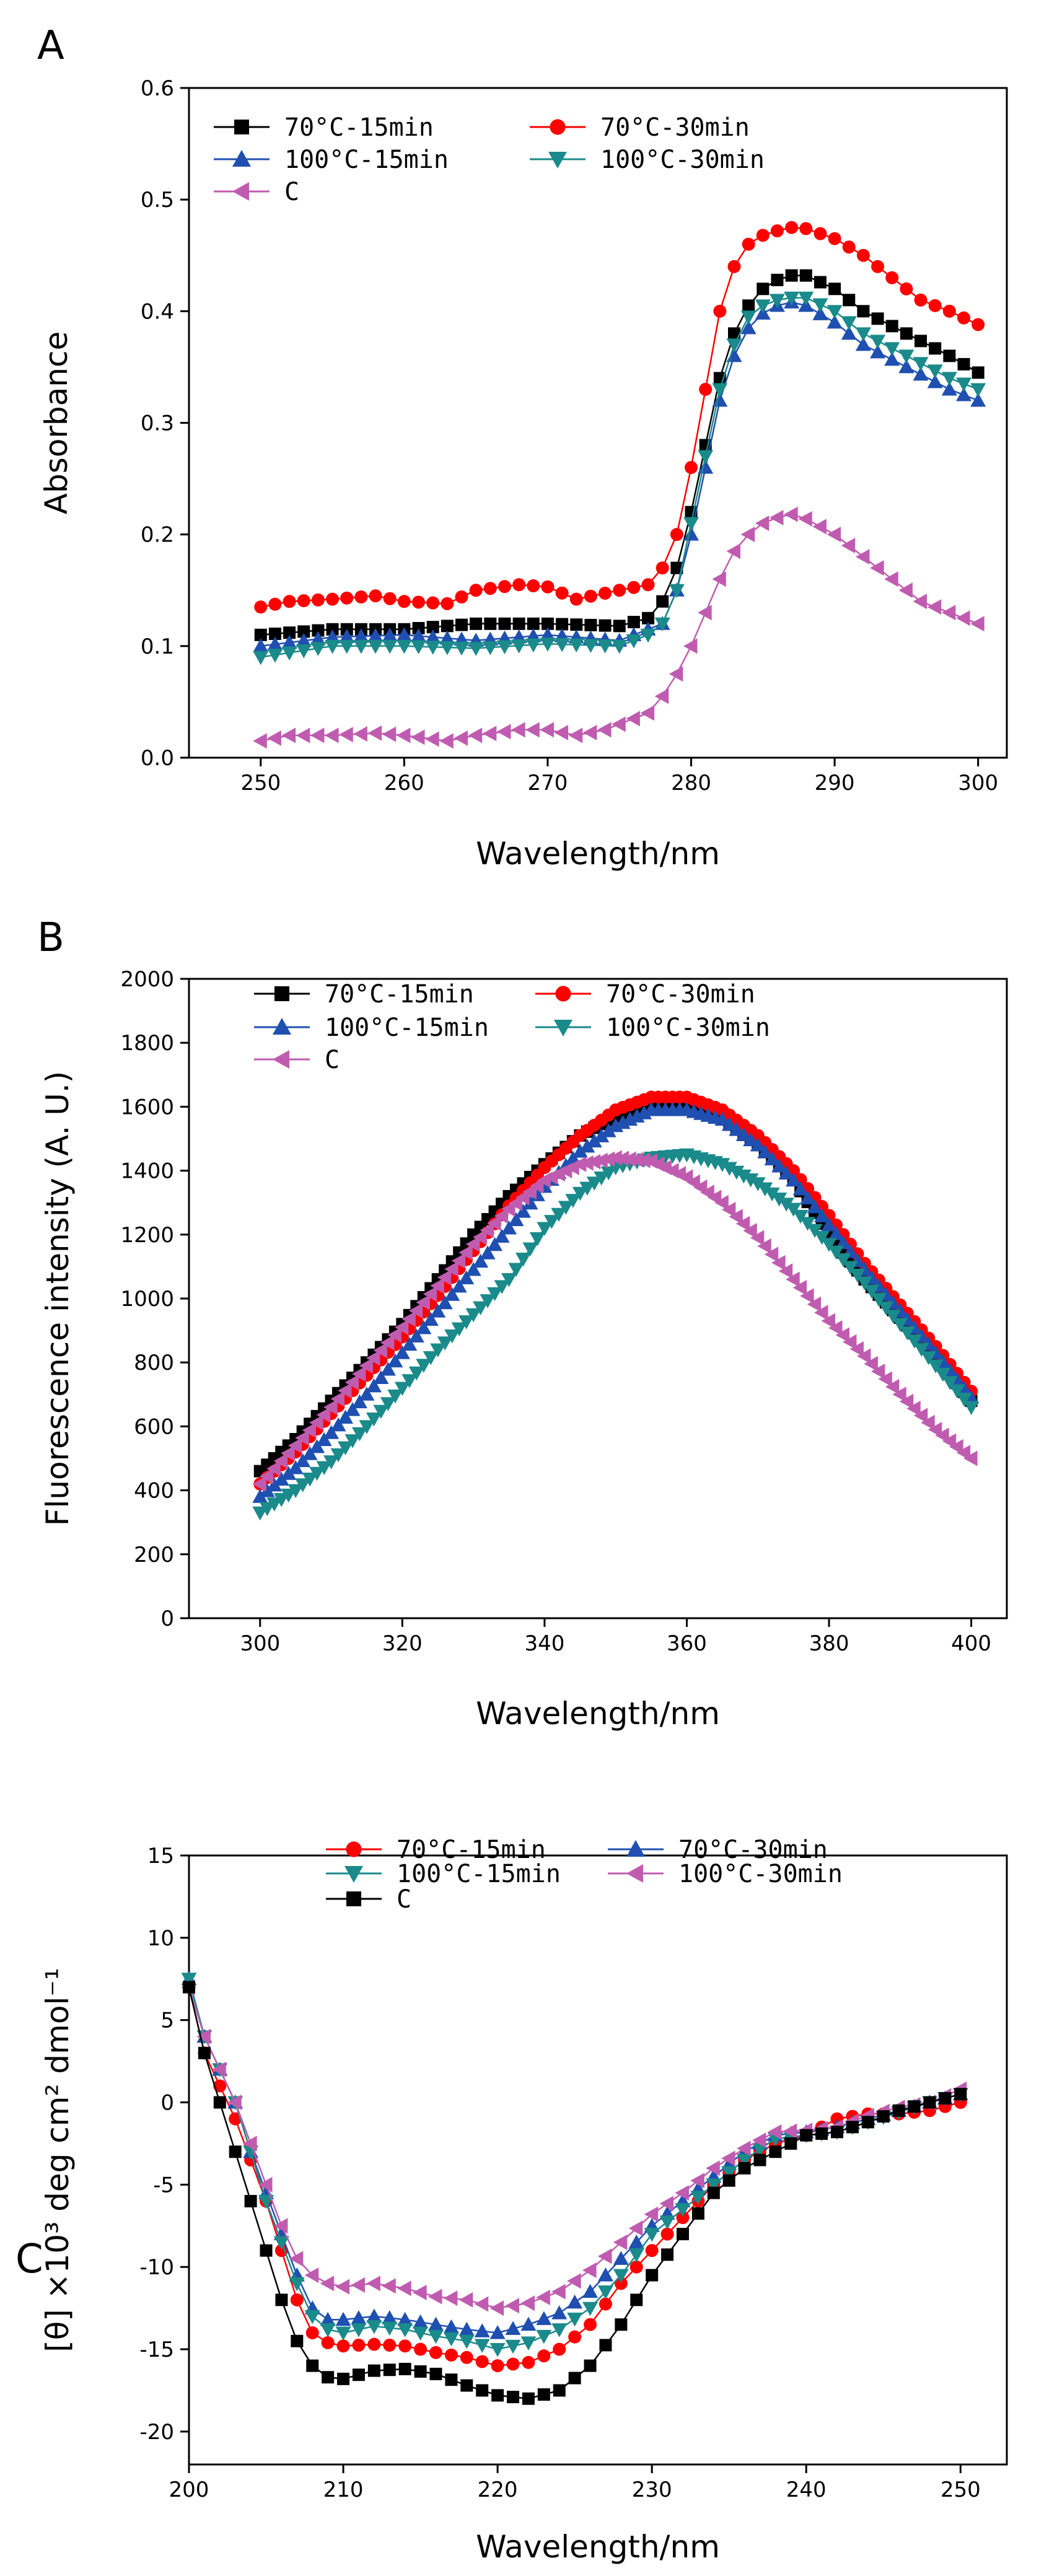  Describe the element at coordinates (154, 1363) in the screenshot. I see `y-tick-label: 800` at that location.